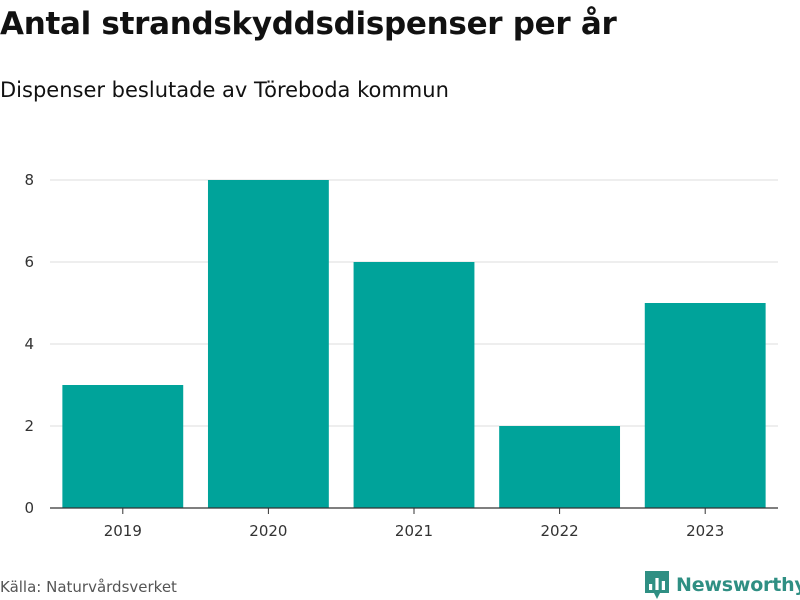 The height and width of the screenshot is (600, 800). What do you see at coordinates (88, 587) in the screenshot?
I see `source-note: Källa: Naturvårdsverket` at bounding box center [88, 587].